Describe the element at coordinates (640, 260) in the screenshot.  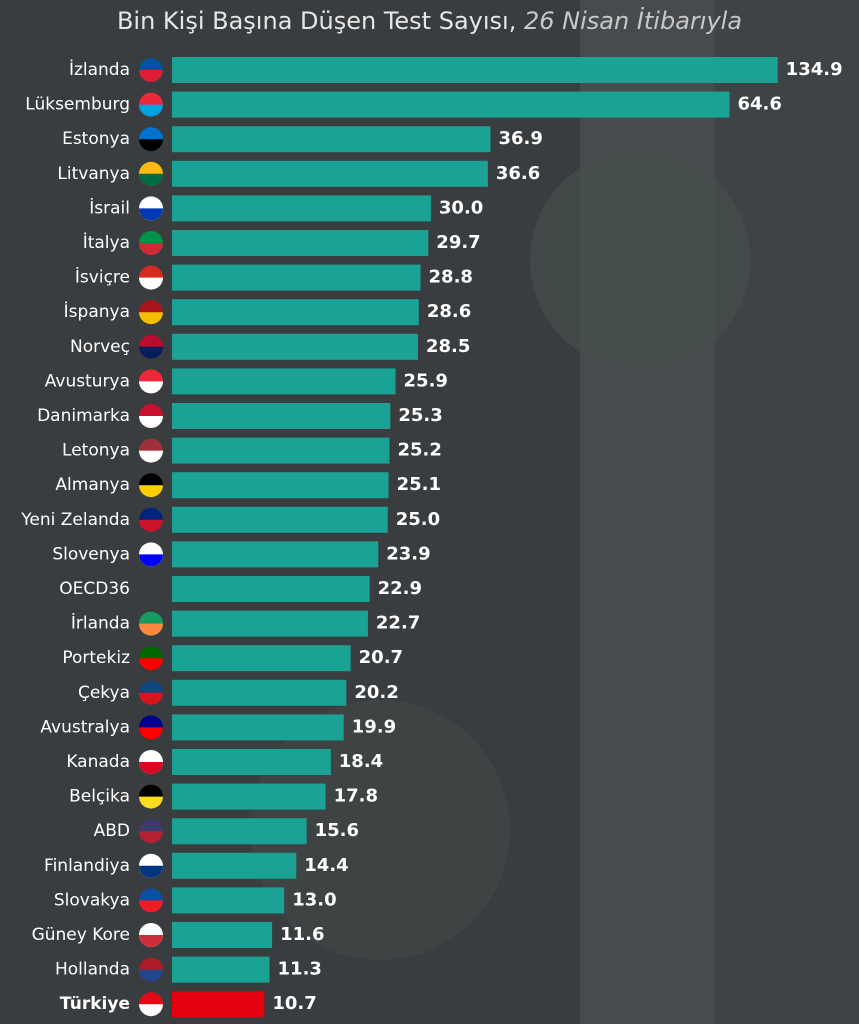
I see `virus-decoration` at that location.